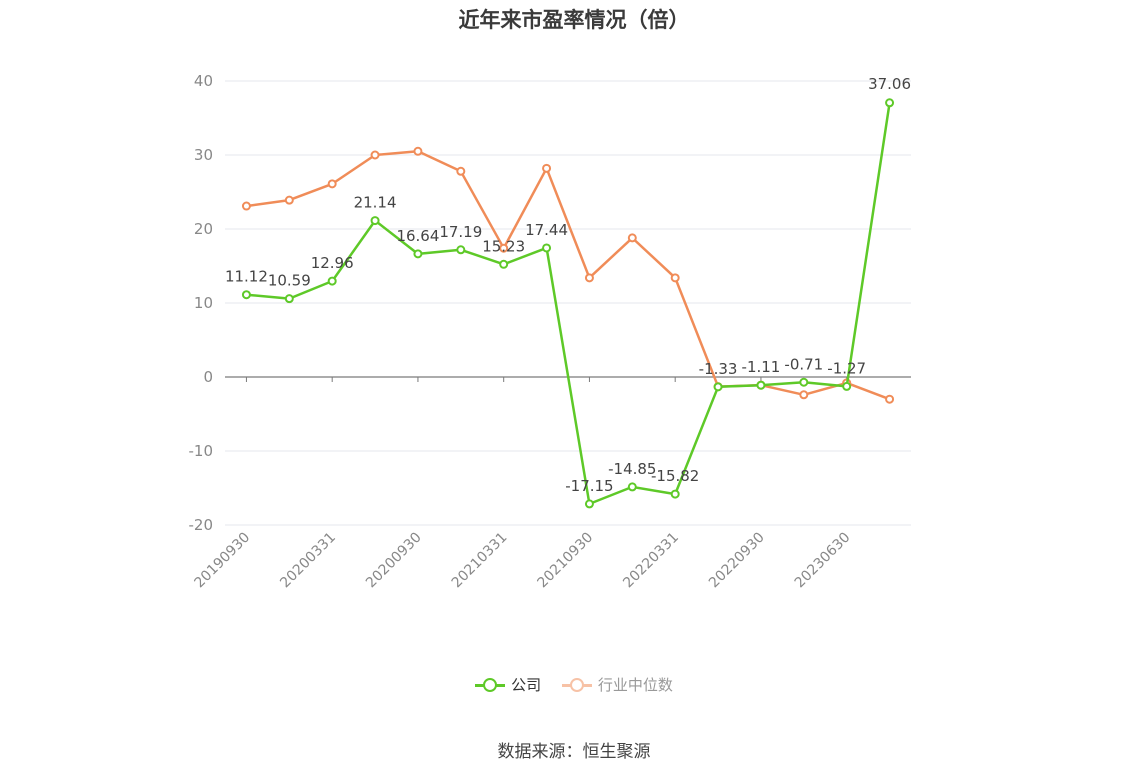 This screenshot has height=776, width=1148. Describe the element at coordinates (201, 451) in the screenshot. I see `y-tick-label: -10` at that location.